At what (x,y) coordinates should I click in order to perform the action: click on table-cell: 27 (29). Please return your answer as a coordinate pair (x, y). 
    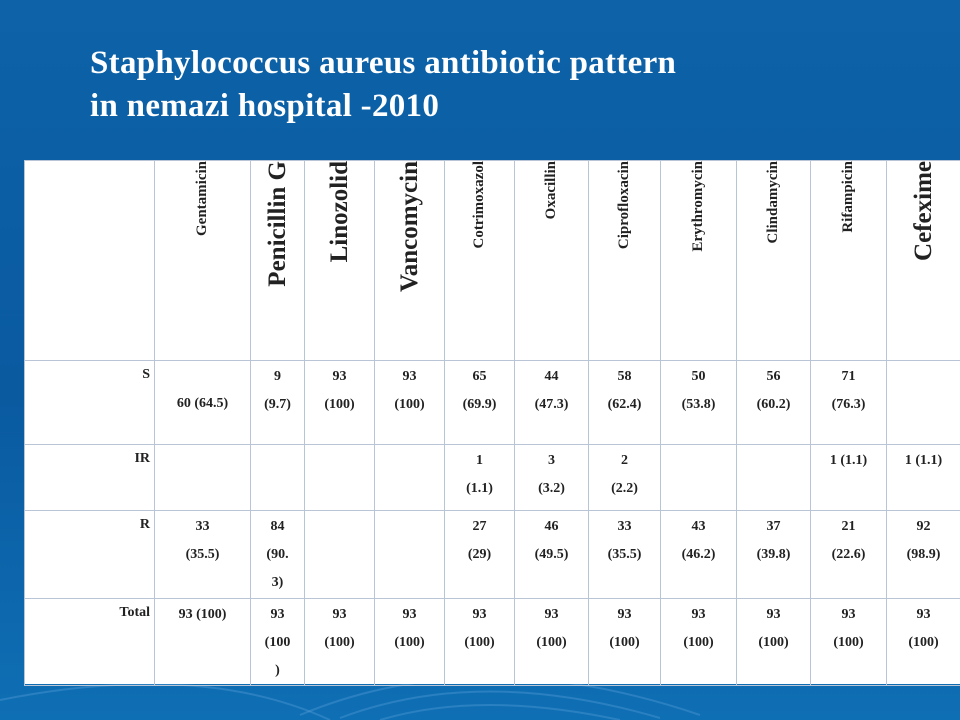
    Looking at the image, I should click on (479, 554).